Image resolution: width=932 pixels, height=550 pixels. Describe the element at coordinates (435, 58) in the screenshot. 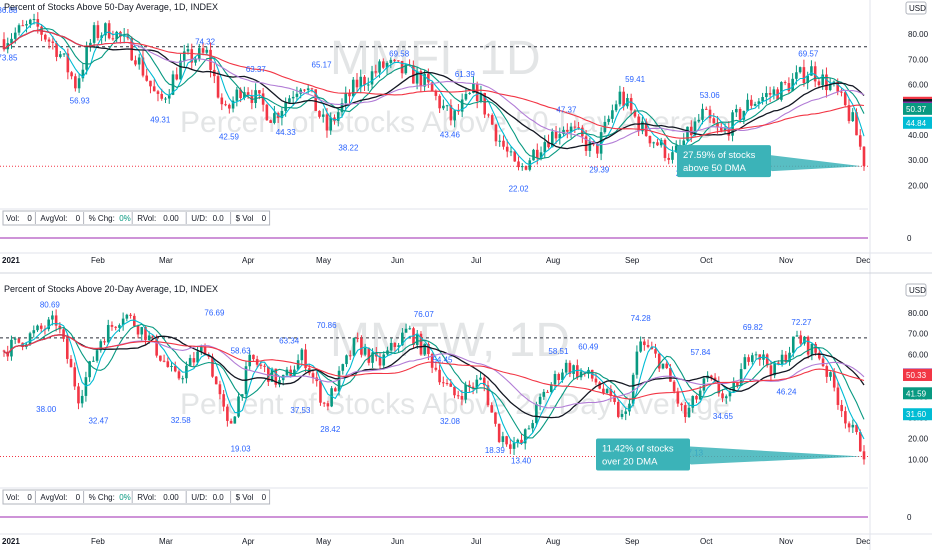

I see `watermark-symbol: MMFI, 1D` at that location.